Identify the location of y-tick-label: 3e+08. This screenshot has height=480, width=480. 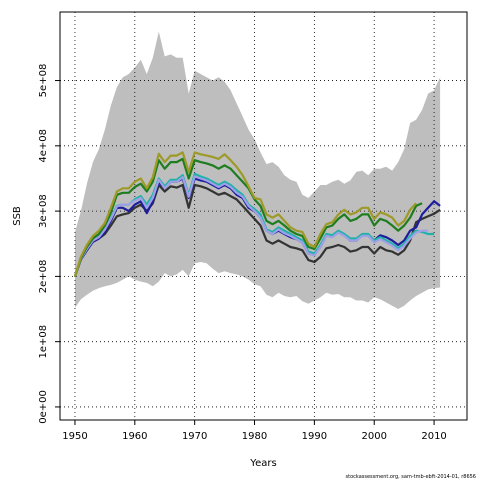
(43, 211).